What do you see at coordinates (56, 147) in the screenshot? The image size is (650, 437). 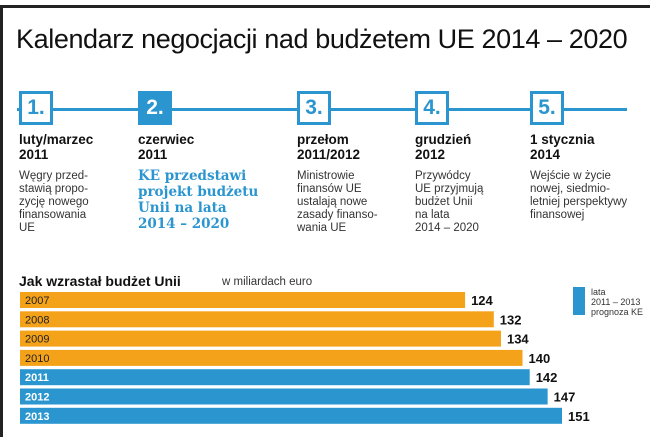 I see `step-date: luty/marzec 2011` at bounding box center [56, 147].